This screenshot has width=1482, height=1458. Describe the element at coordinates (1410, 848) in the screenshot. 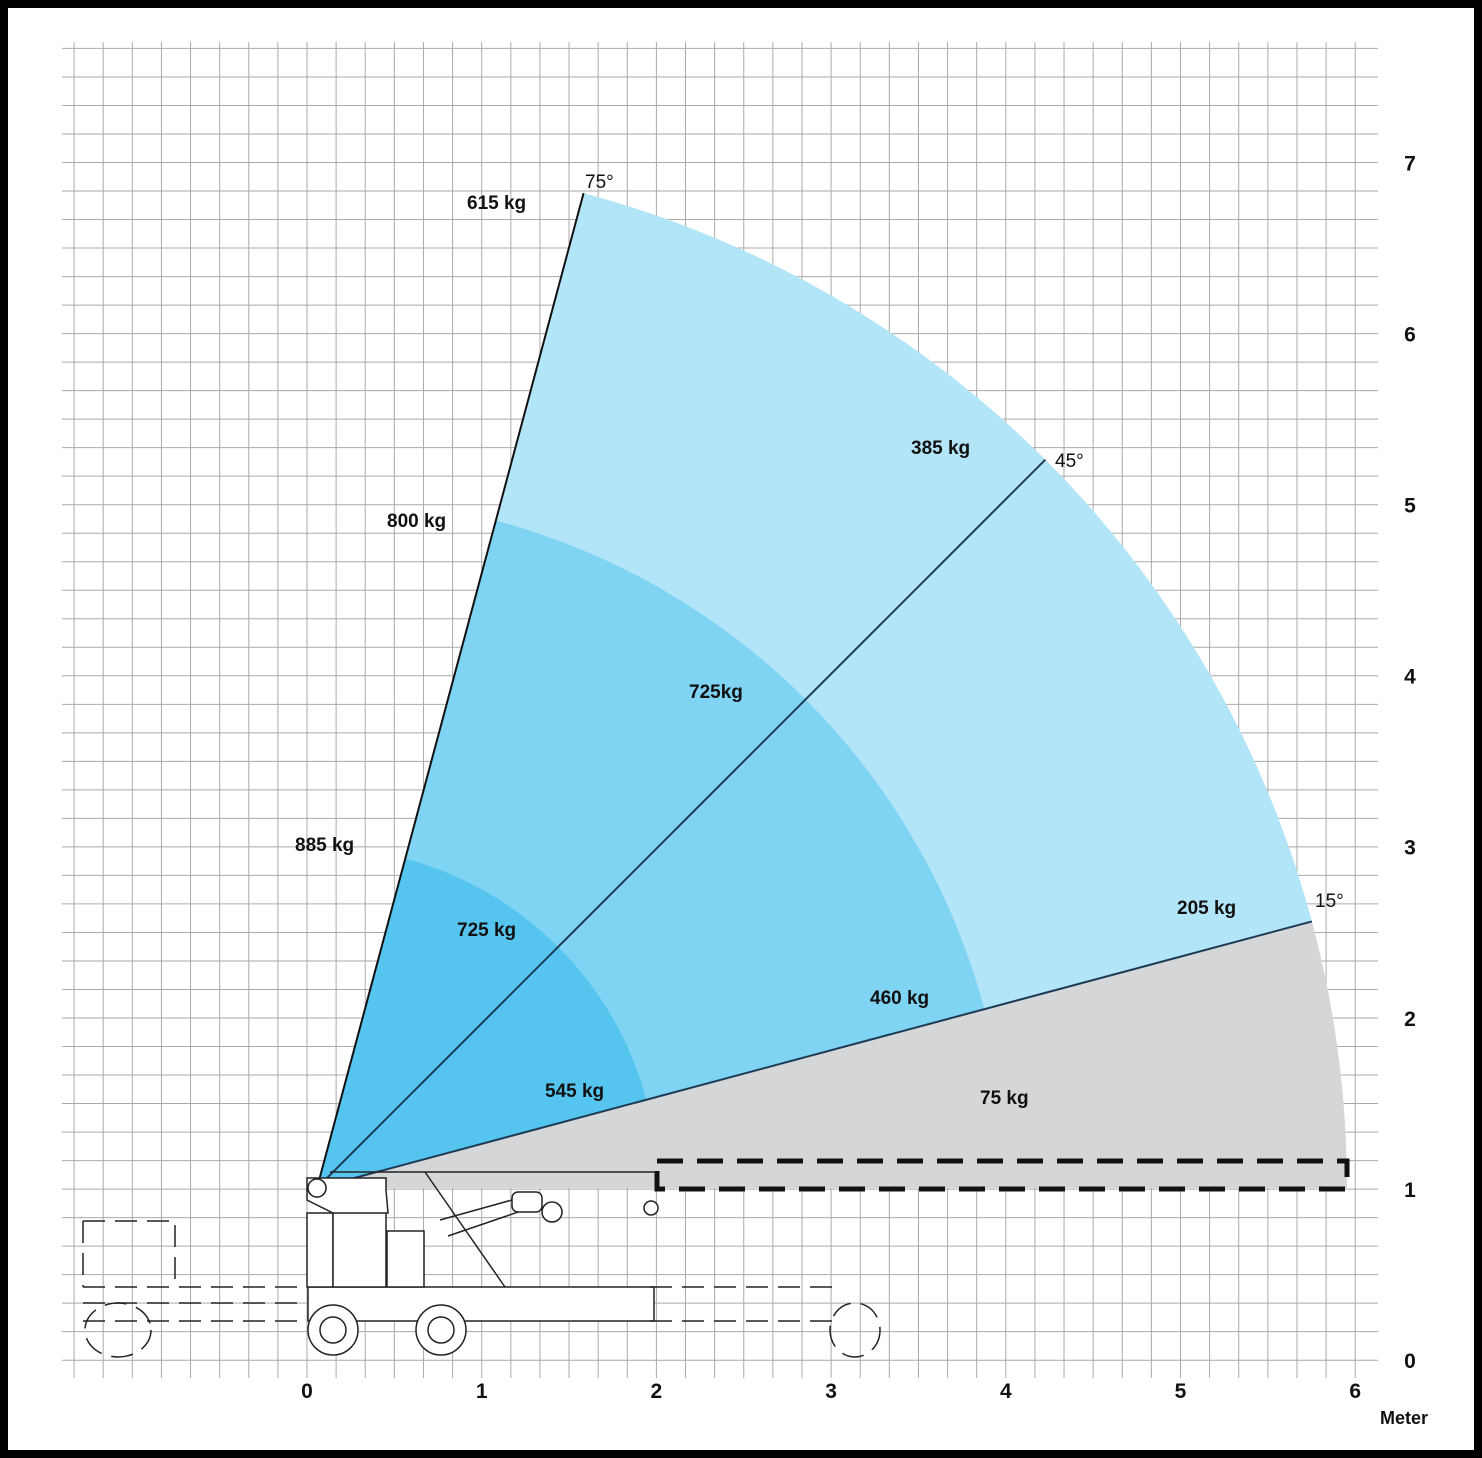

I see `y-tick-label: 3` at that location.